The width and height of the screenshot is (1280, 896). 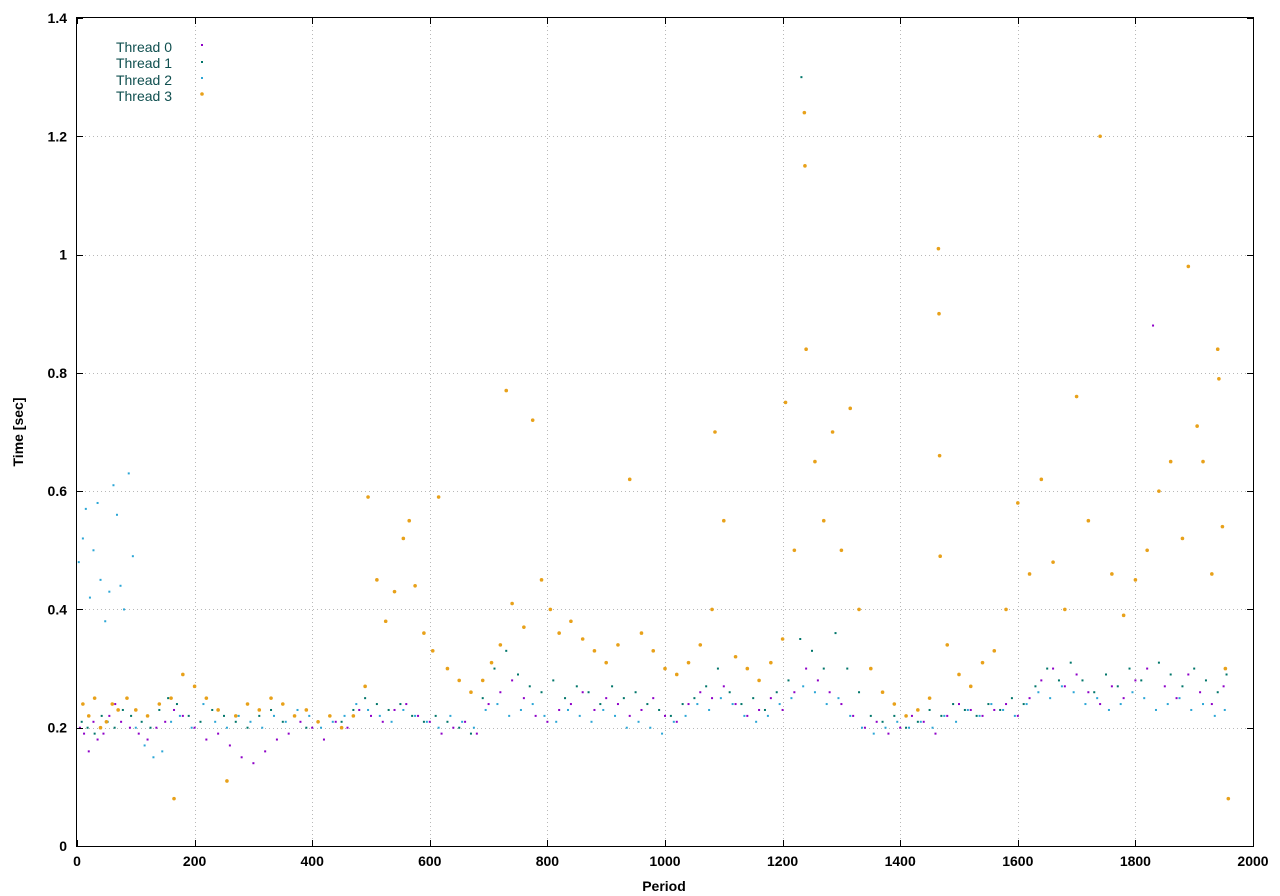 I want to click on x-tick-label: 0, so click(x=77, y=861).